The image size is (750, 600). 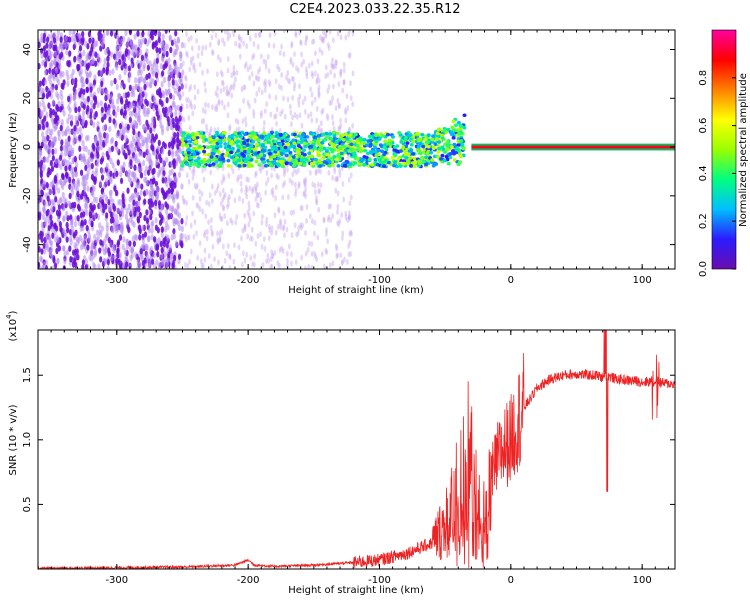 I want to click on y-tick-label: 40, so click(x=27, y=49).